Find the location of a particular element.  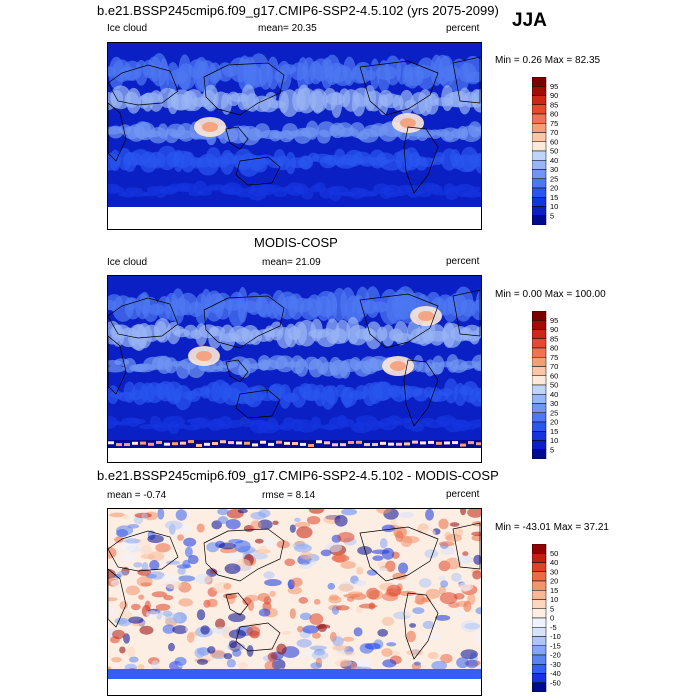

panel3-colorbar: 50 40 30 20 15 10 5 0 -5 -10 -15 -20 -30 -40 -50 is located at coordinates (551, 618).